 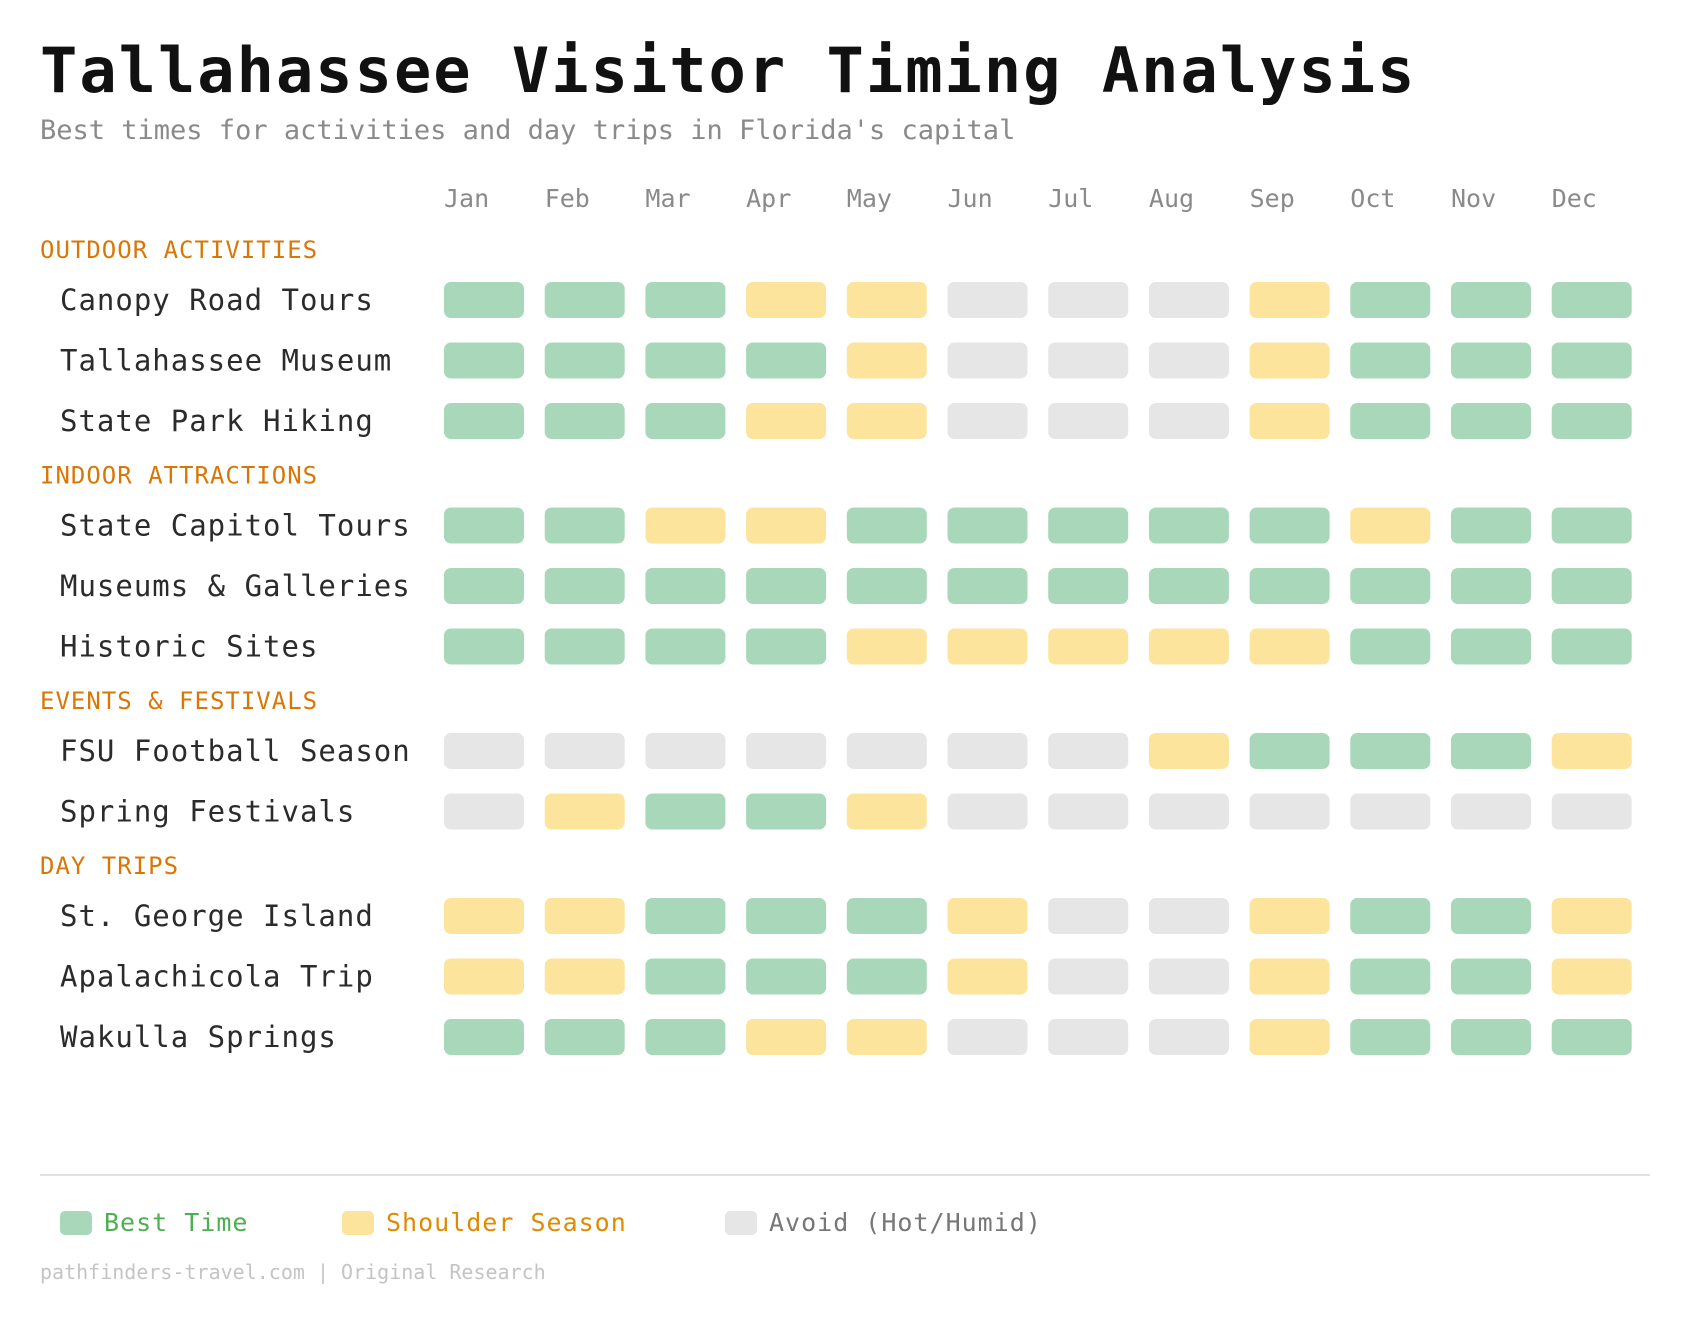 What do you see at coordinates (466, 198) in the screenshot?
I see `month-label: Jan` at bounding box center [466, 198].